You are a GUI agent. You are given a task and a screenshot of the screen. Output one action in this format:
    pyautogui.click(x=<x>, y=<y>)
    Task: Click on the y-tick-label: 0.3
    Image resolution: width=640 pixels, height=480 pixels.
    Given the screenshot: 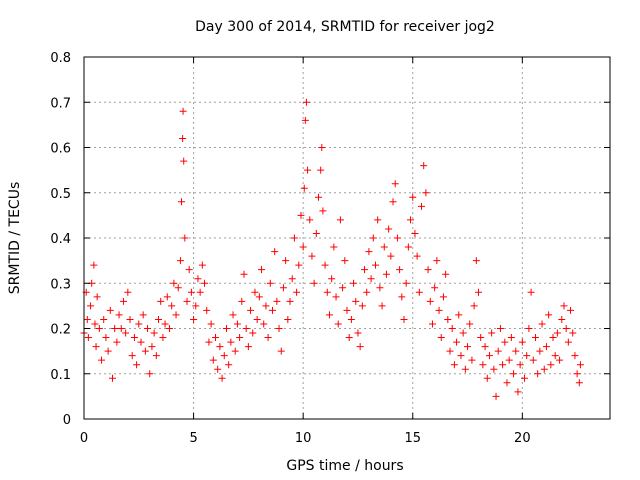 What is the action you would take?
    pyautogui.click(x=60, y=284)
    